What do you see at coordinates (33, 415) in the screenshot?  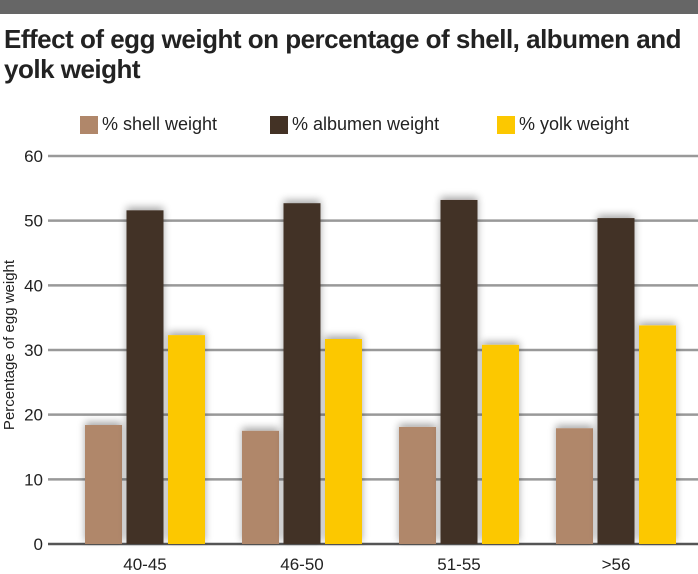 I see `y-tick-label: 20` at bounding box center [33, 415].